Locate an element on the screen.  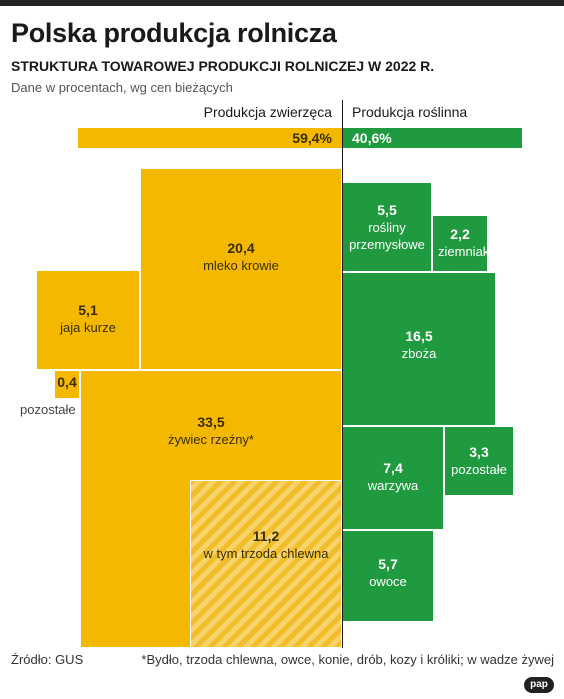
share-value-animal: 59,4% is located at coordinates (312, 138).